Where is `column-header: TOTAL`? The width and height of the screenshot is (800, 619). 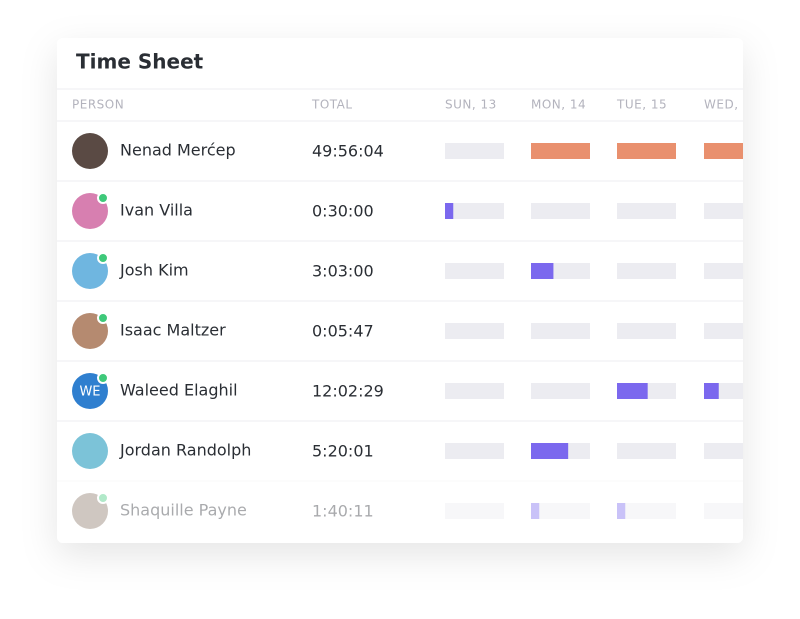
column-header: TOTAL is located at coordinates (332, 105).